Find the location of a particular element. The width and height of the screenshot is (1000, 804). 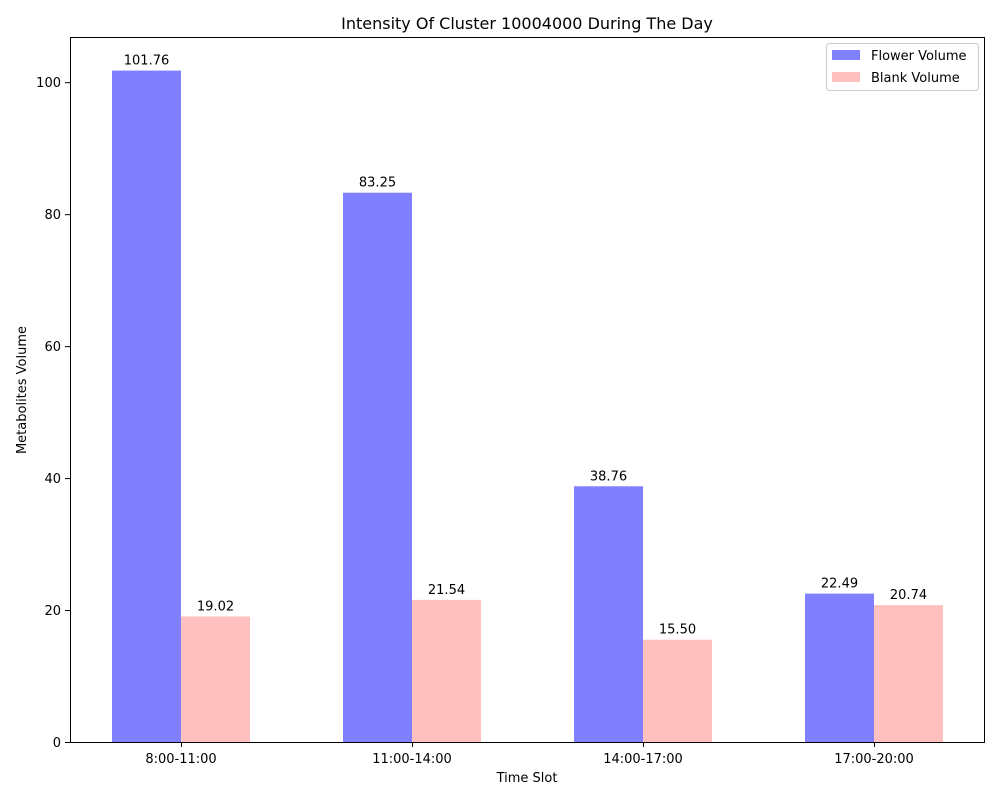

y-tick-label: 80 is located at coordinates (52, 215).